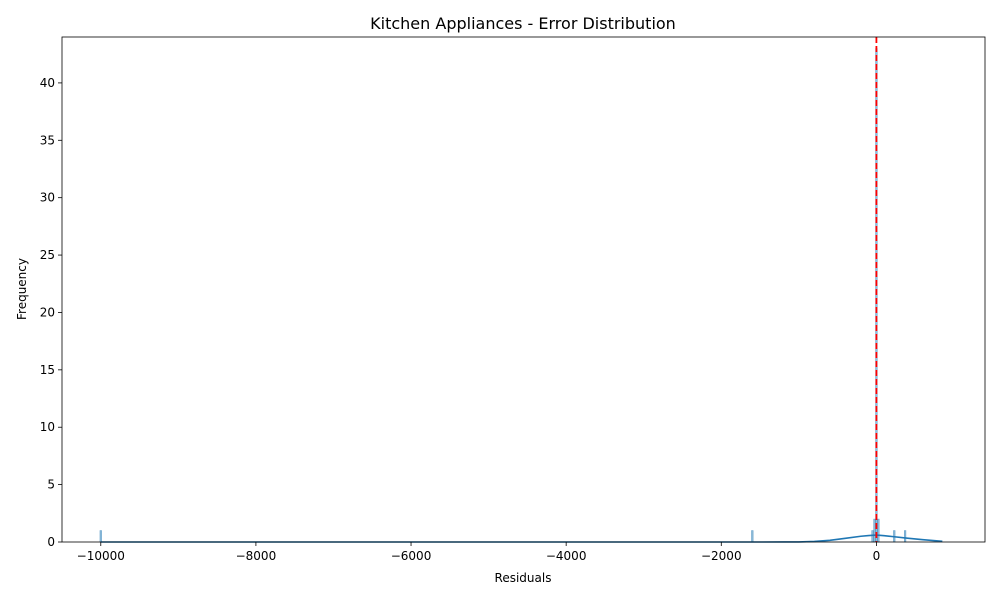 This screenshot has height=600, width=1000. What do you see at coordinates (51, 485) in the screenshot?
I see `y-tick-label: 5` at bounding box center [51, 485].